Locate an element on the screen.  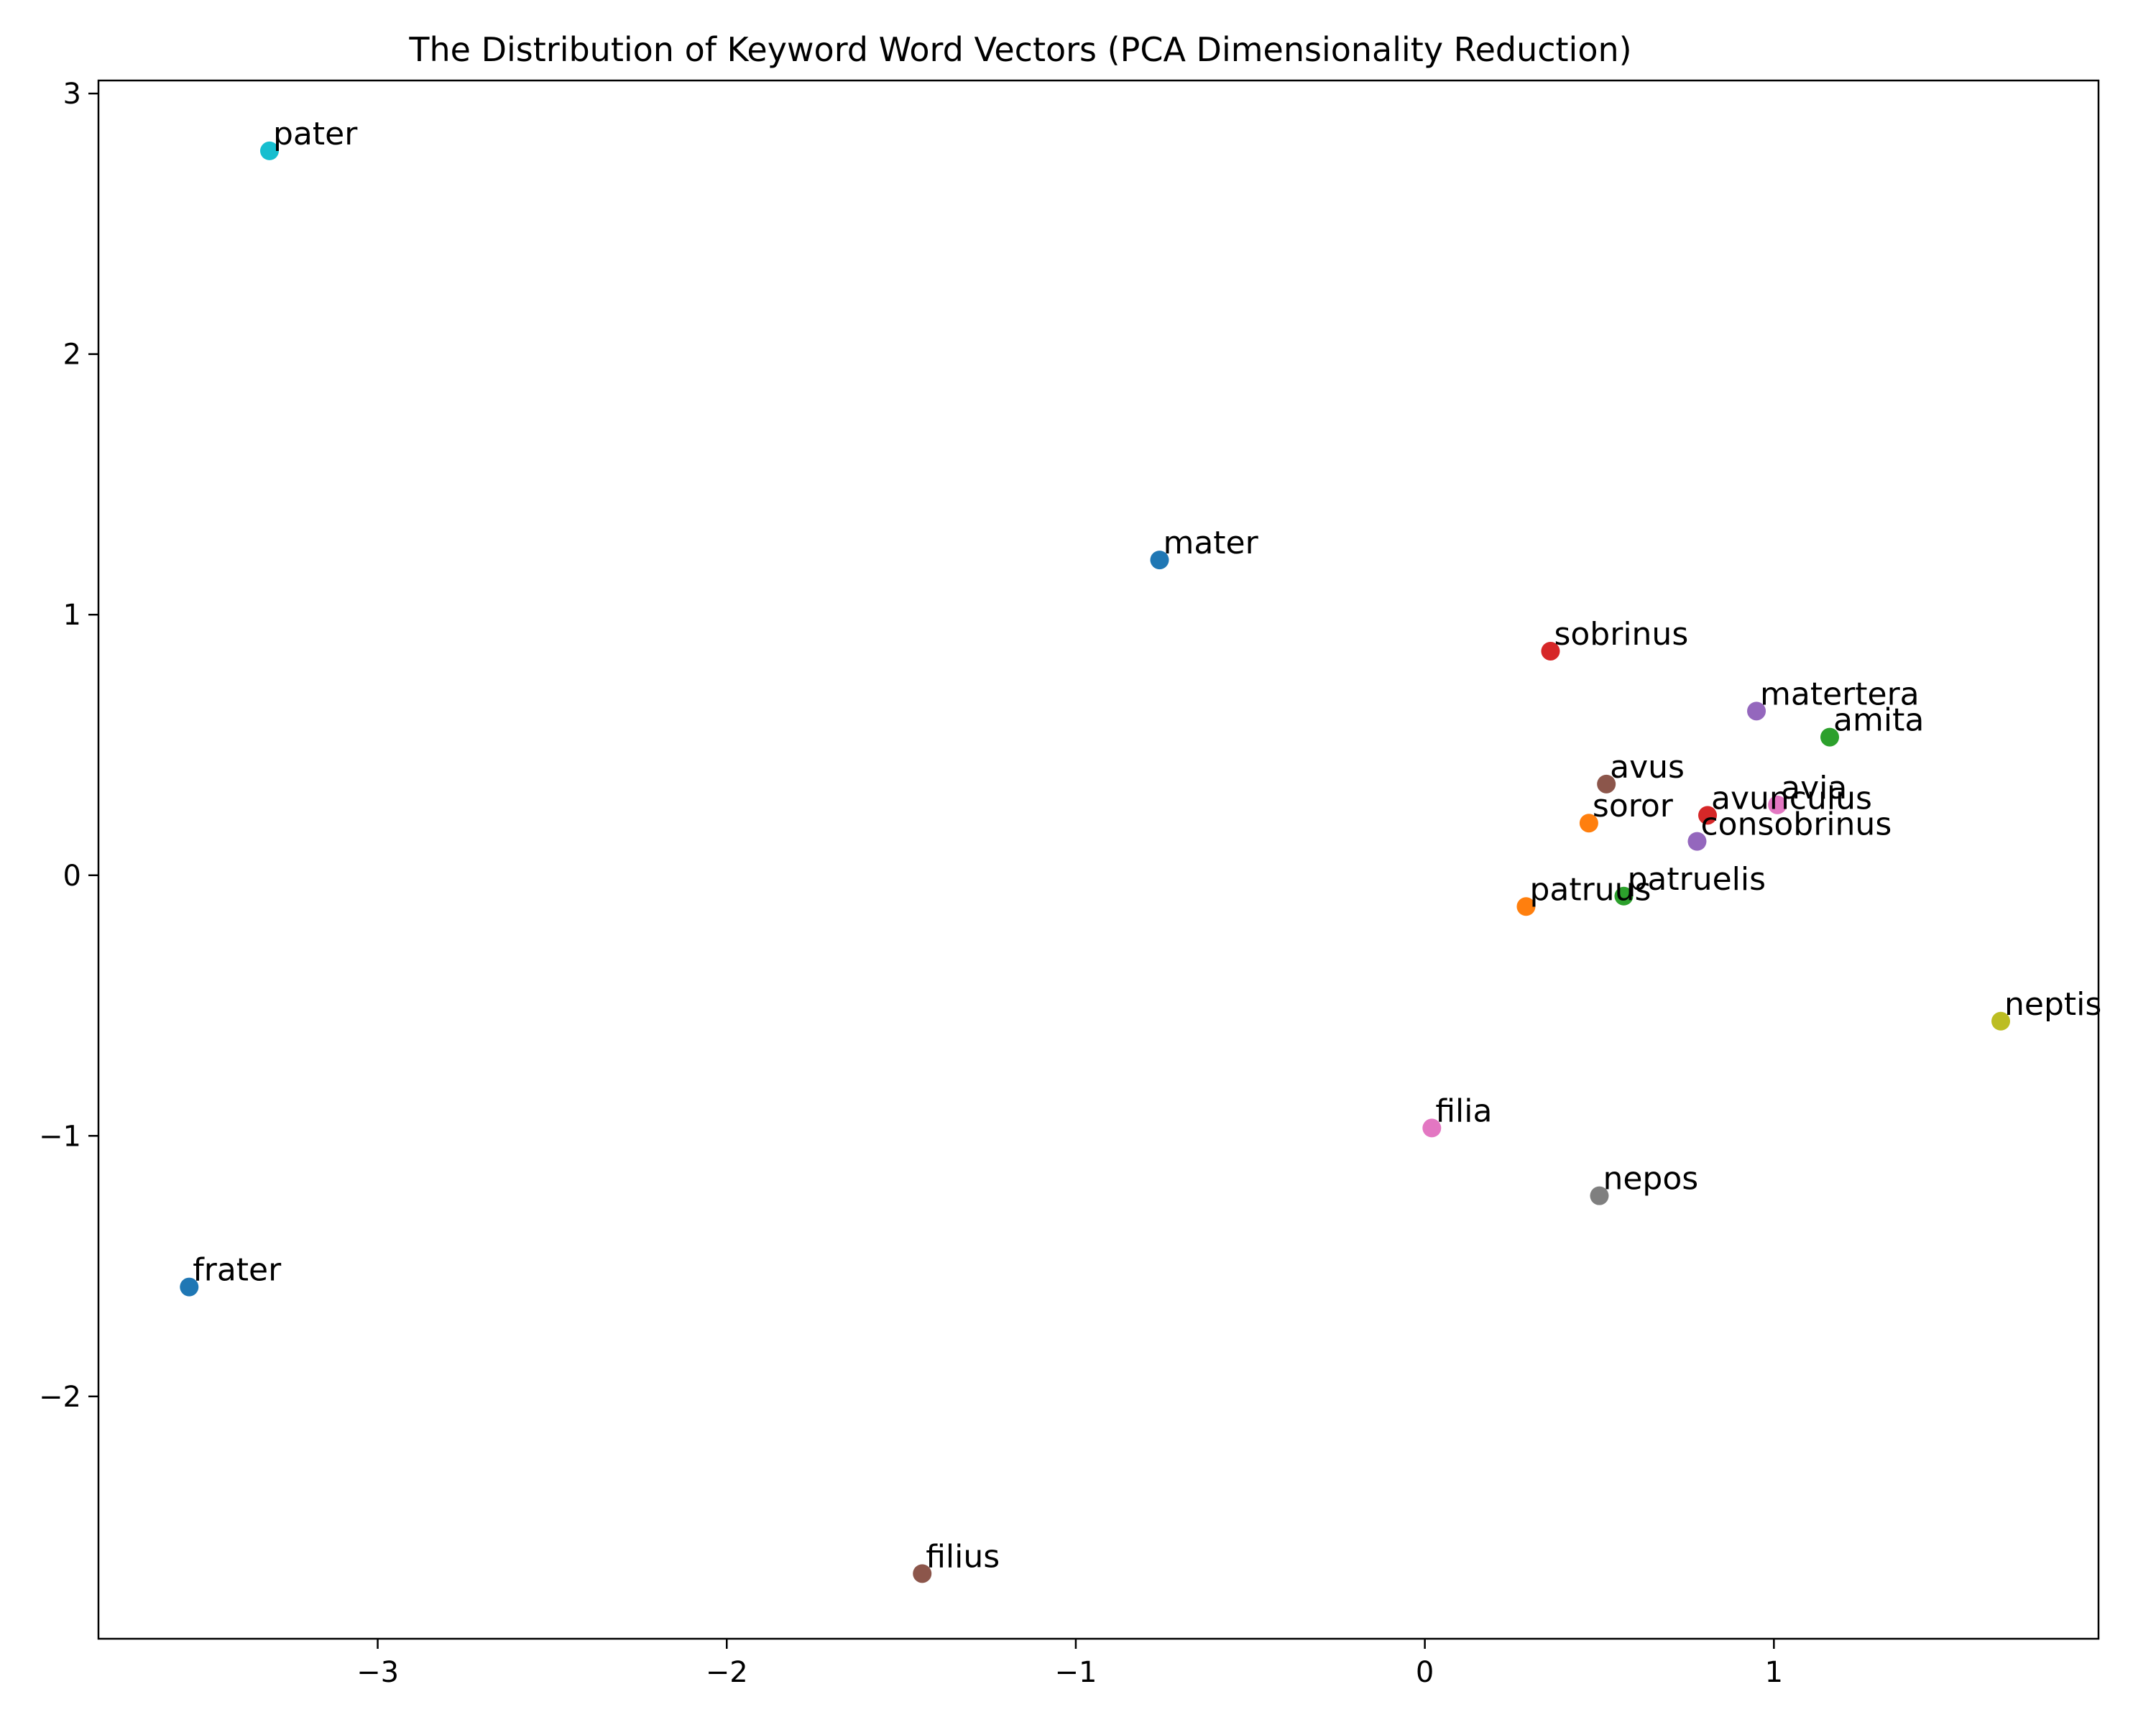
x-tick-label: 0 is located at coordinates (1425, 1672).